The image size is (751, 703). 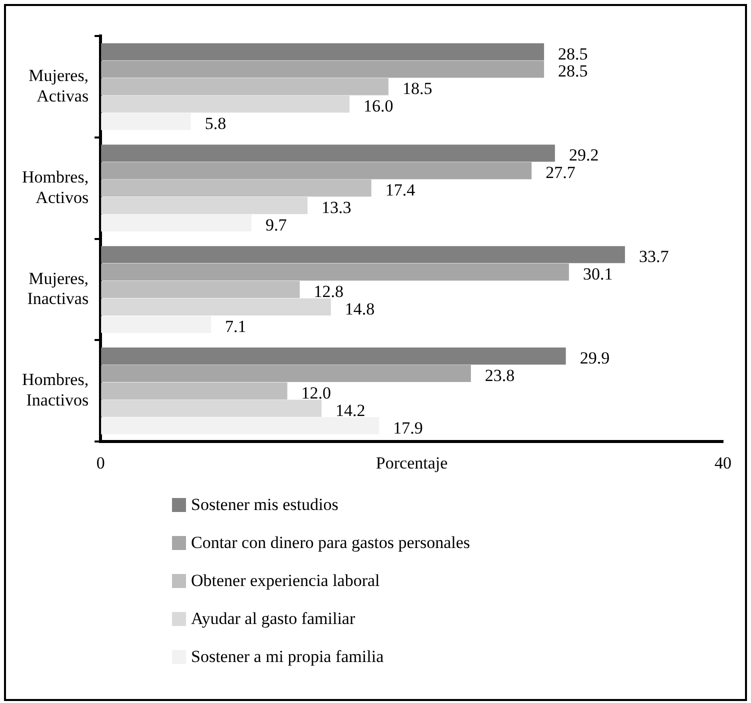 I want to click on y-tick-label: Hombres, Activos, so click(x=55, y=187).